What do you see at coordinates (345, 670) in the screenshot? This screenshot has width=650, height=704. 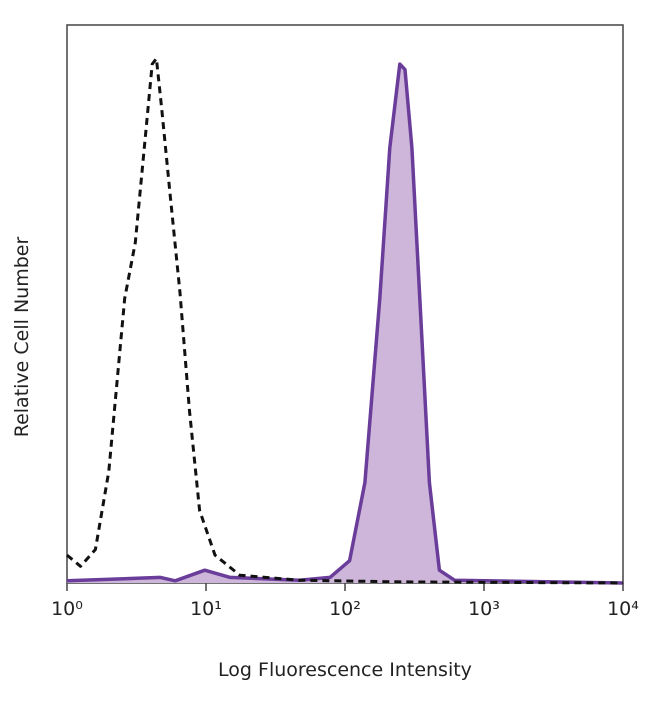 I see `x-axis-label: Log Fluorescence Intensity` at bounding box center [345, 670].